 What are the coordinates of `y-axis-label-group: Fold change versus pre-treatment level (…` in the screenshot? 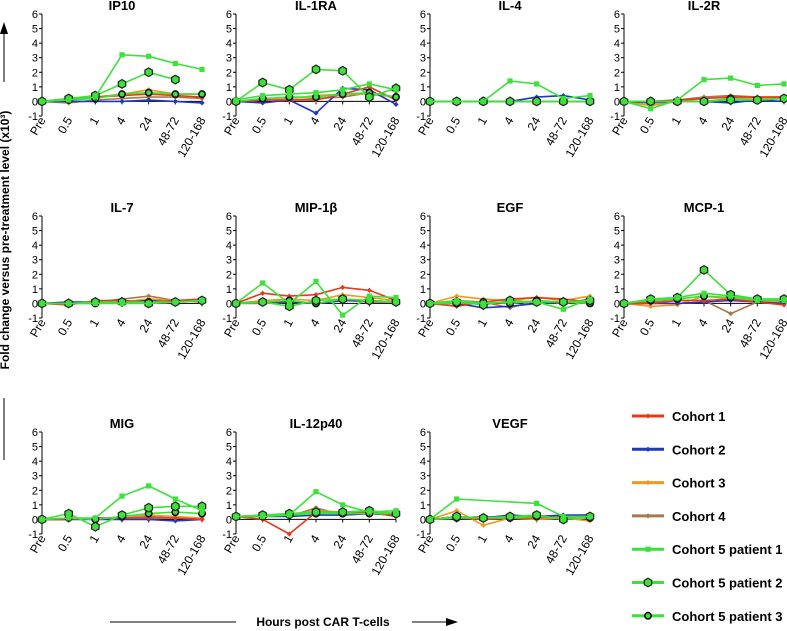 It's located at (6, 241).